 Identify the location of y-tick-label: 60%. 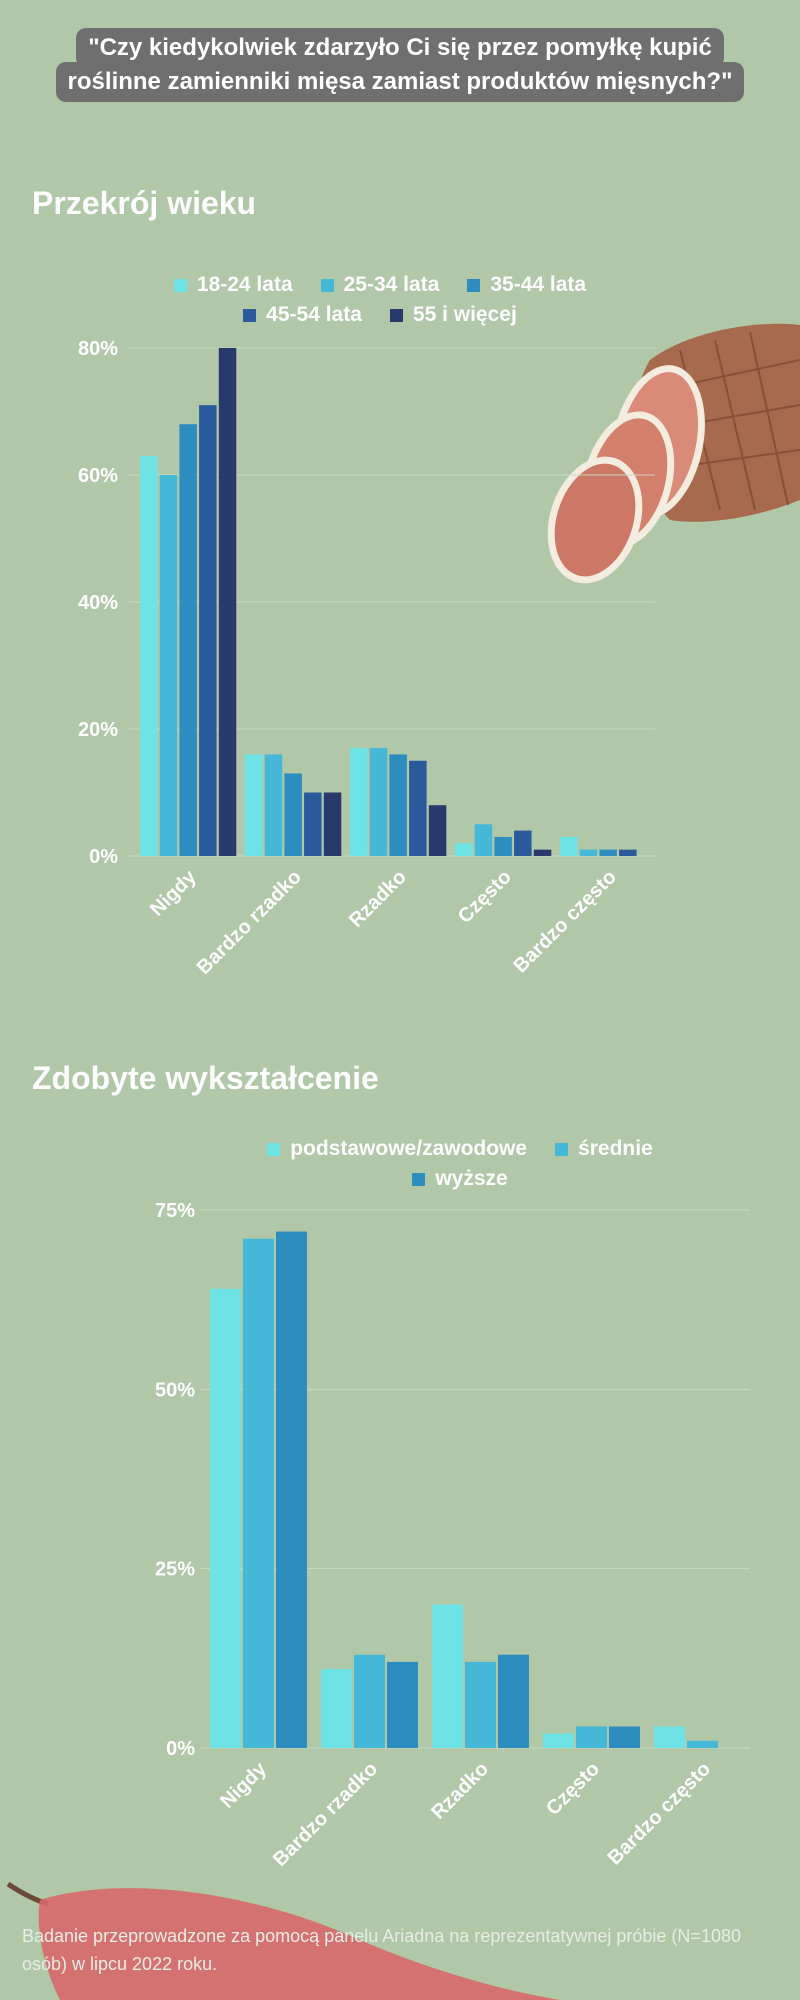
(98, 476).